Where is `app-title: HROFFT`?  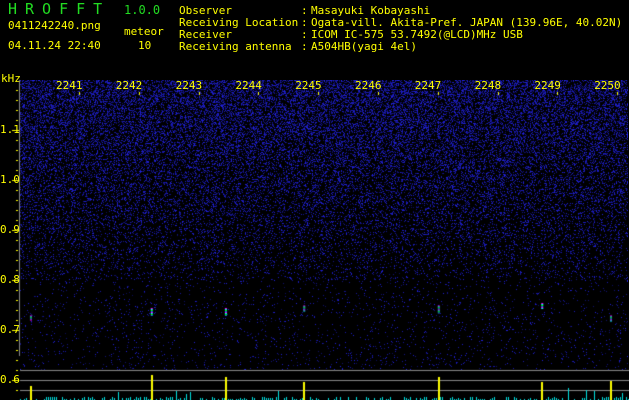 app-title: HROFFT is located at coordinates (59, 9).